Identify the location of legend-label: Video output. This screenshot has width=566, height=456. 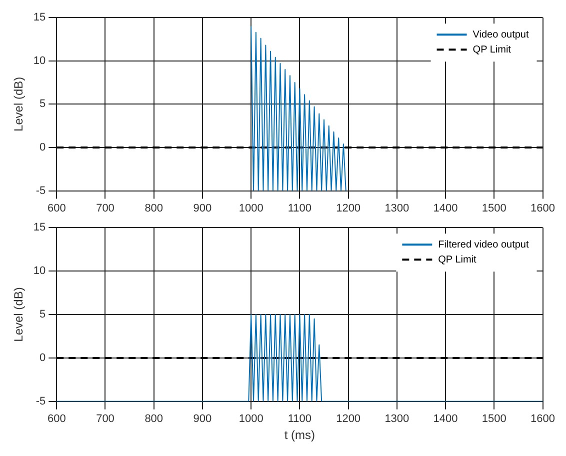
(500, 34).